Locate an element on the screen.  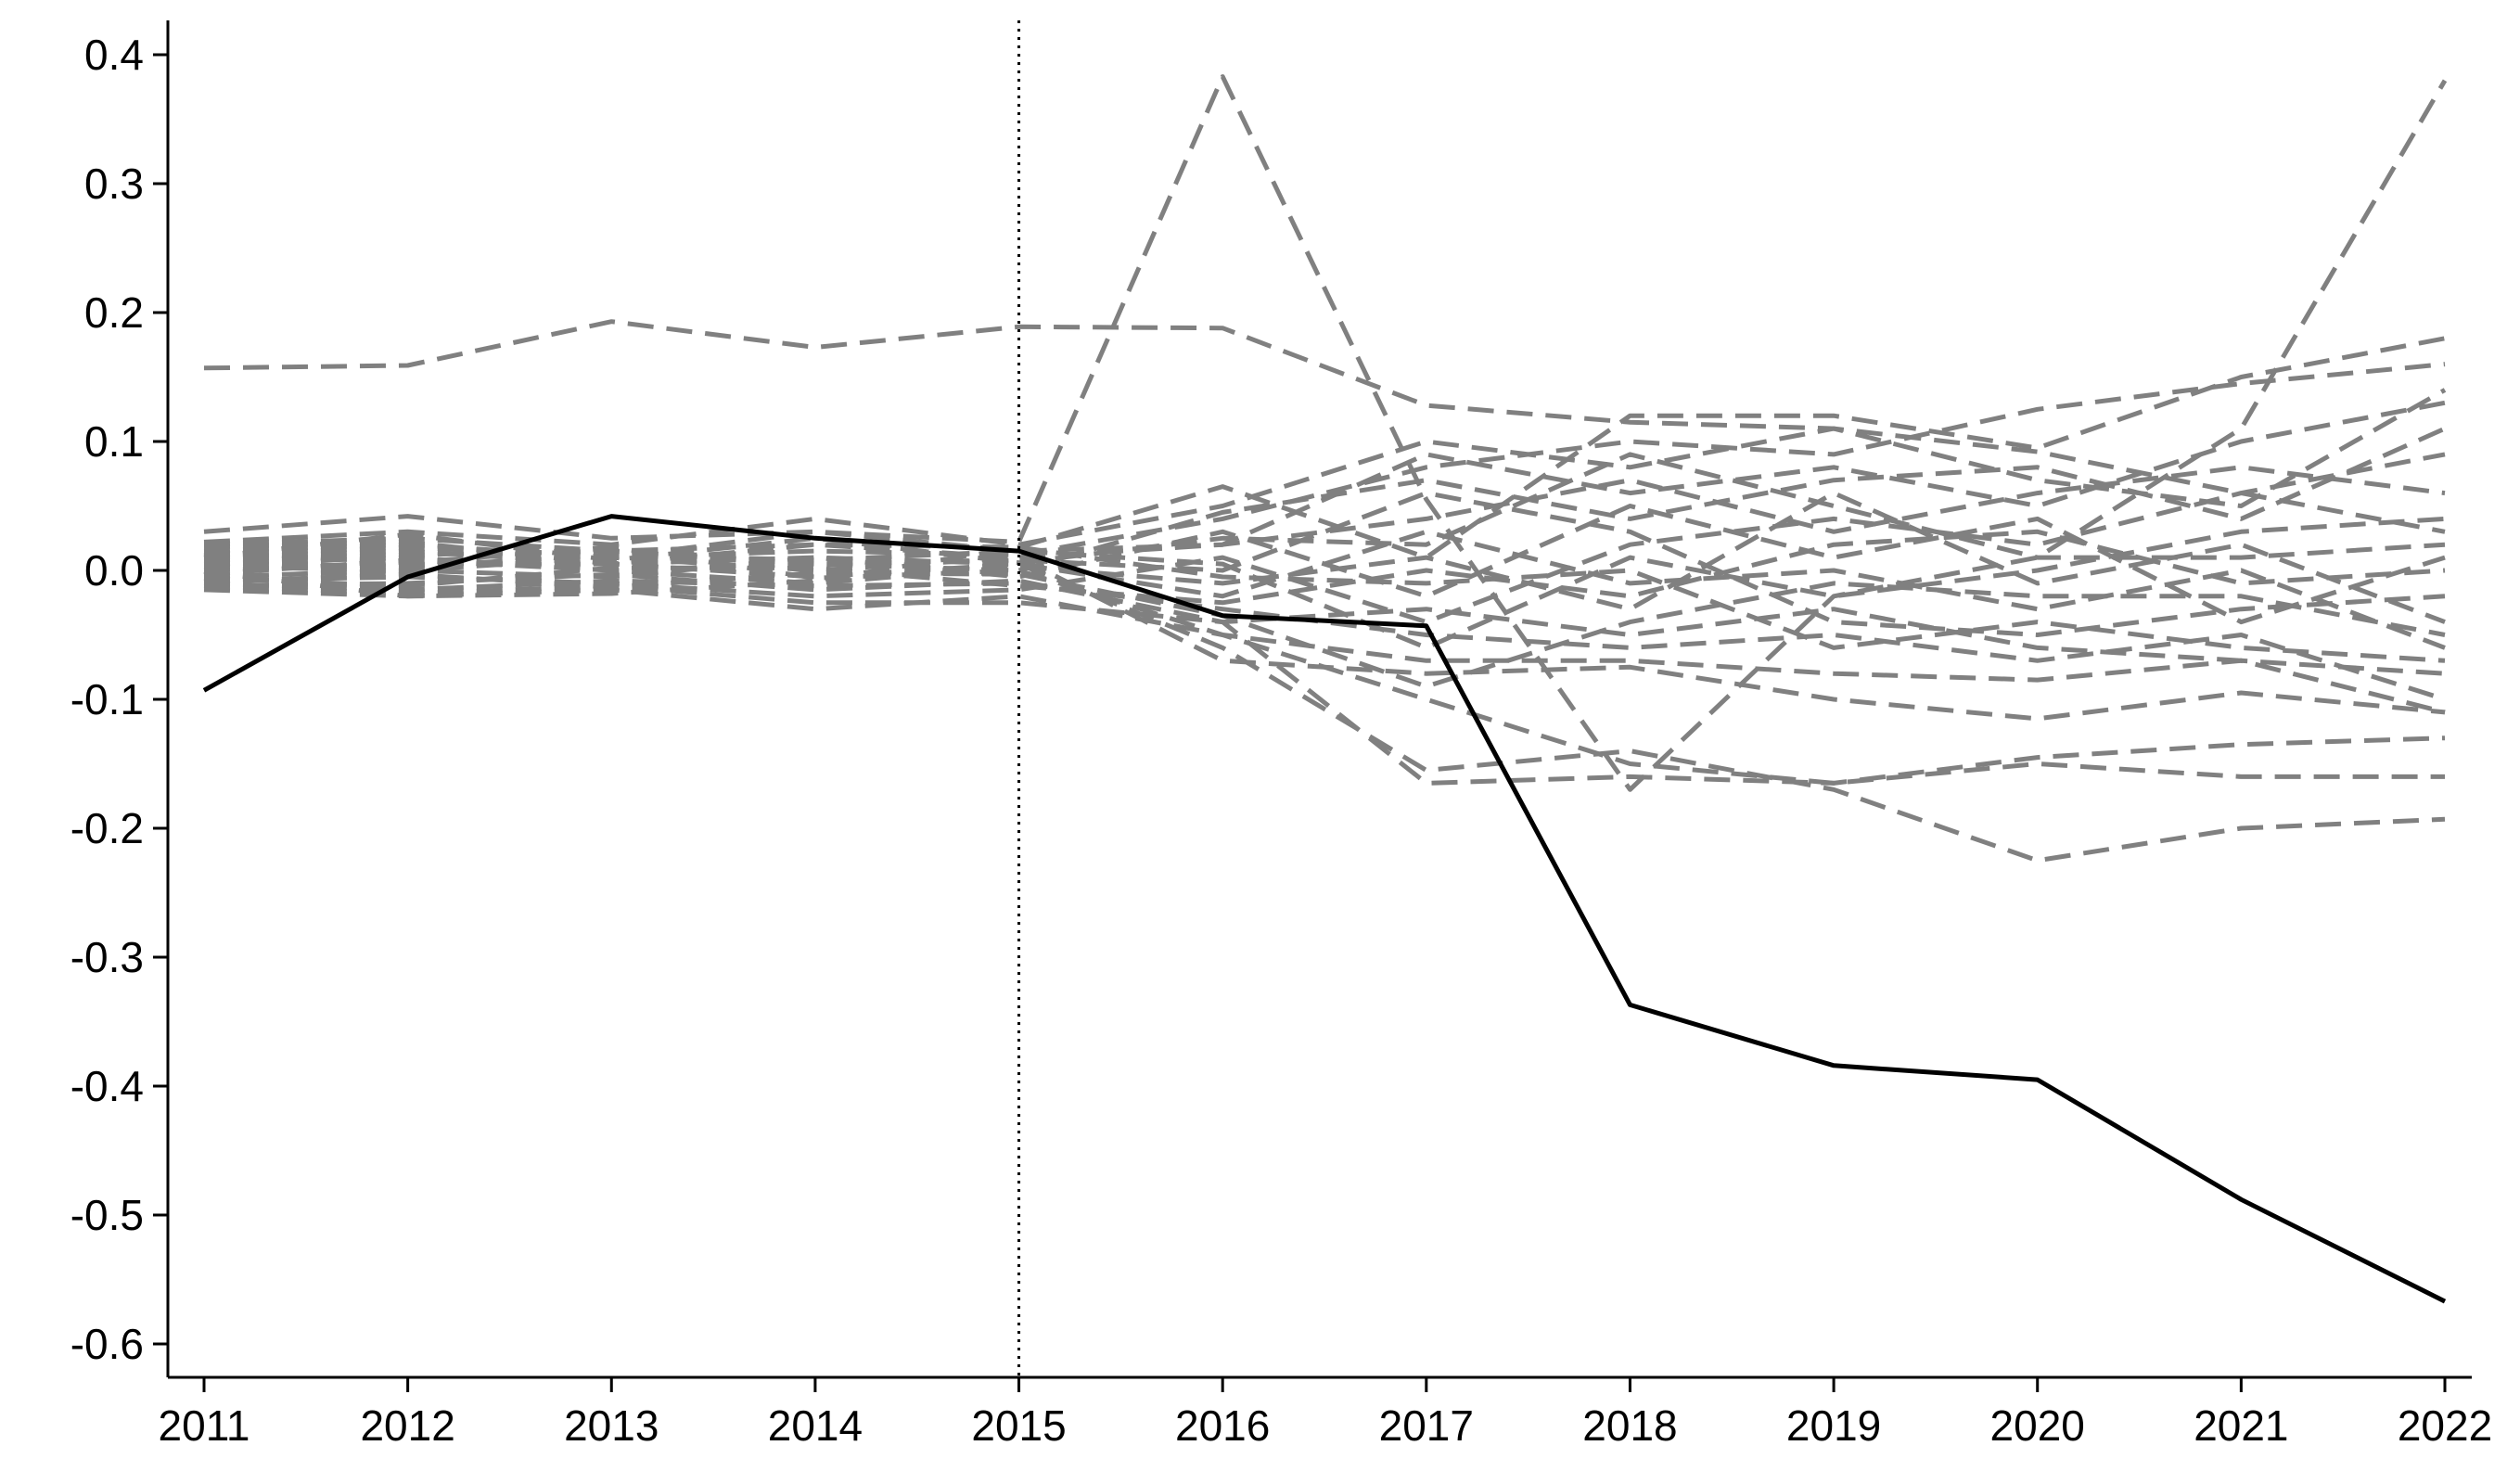
x-tick-label: 2020 is located at coordinates (2037, 1425).